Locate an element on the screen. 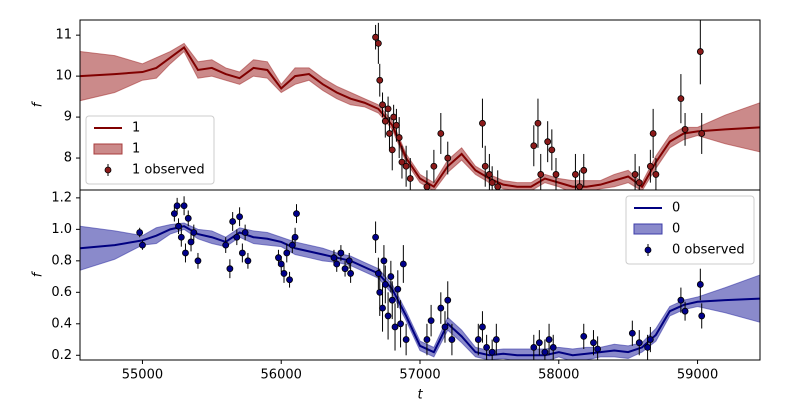  y-axis-label: f is located at coordinates (38, 273).